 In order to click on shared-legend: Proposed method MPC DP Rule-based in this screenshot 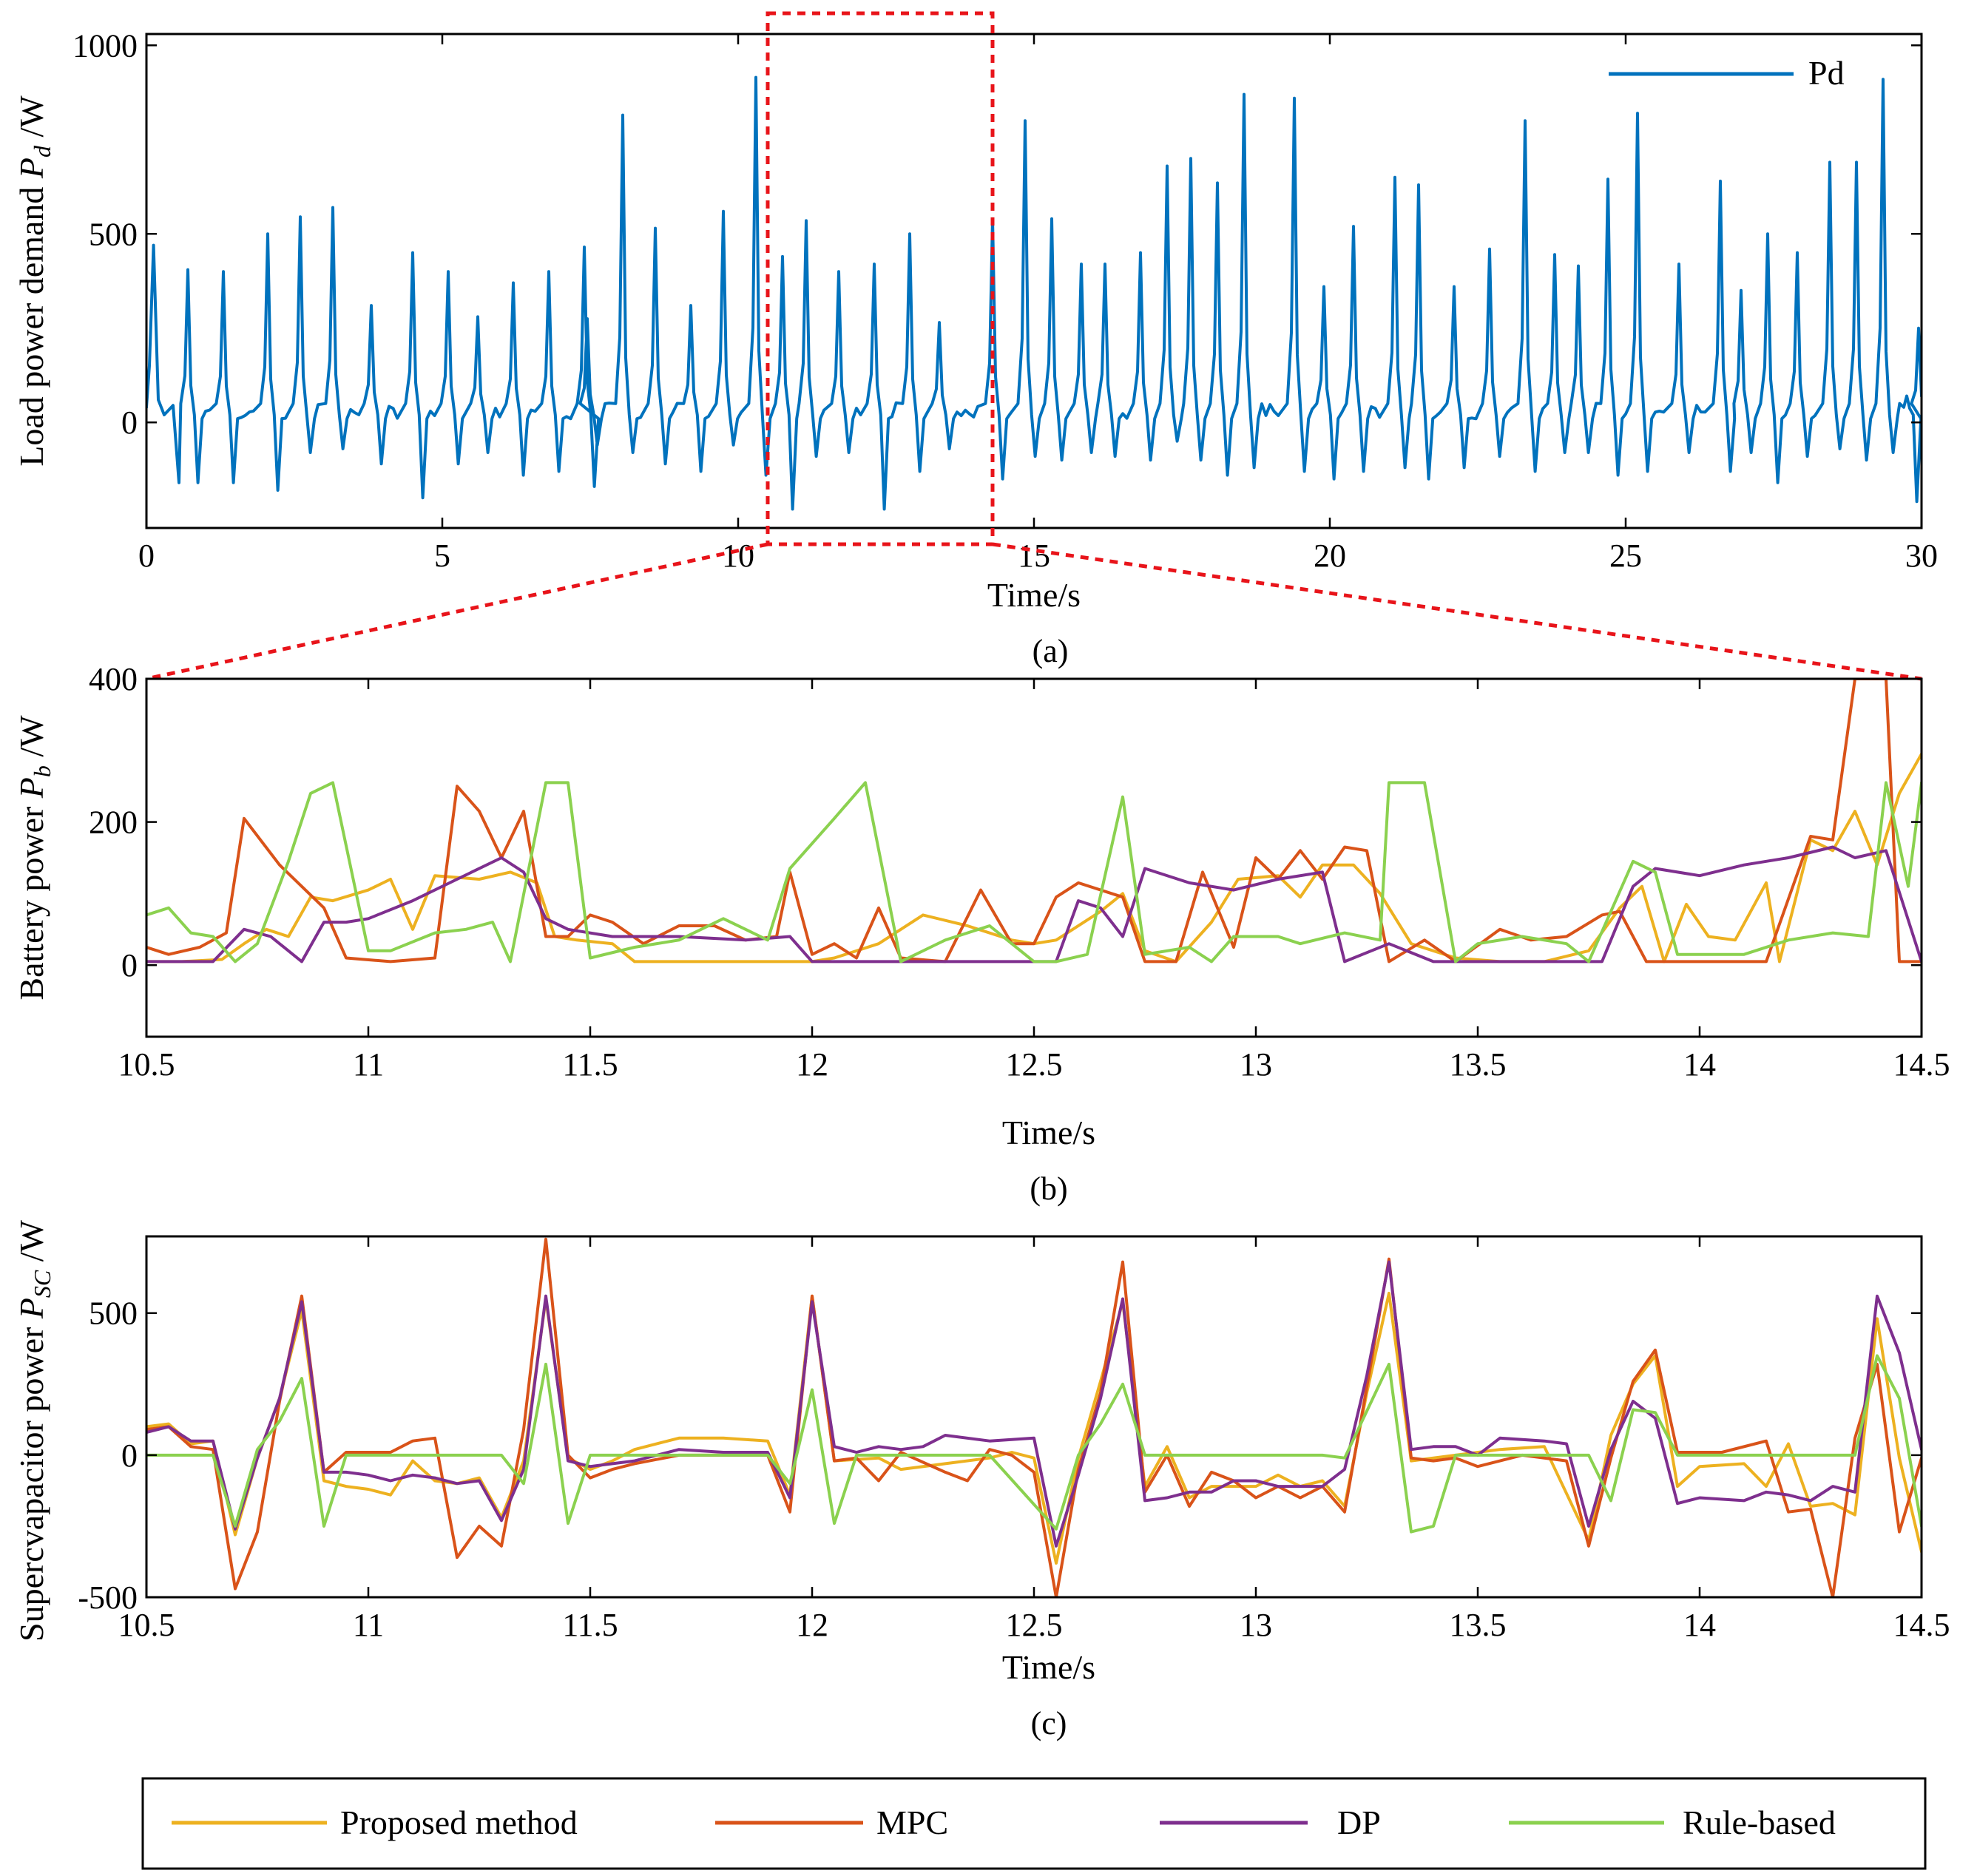, I will do `click(1034, 1823)`.